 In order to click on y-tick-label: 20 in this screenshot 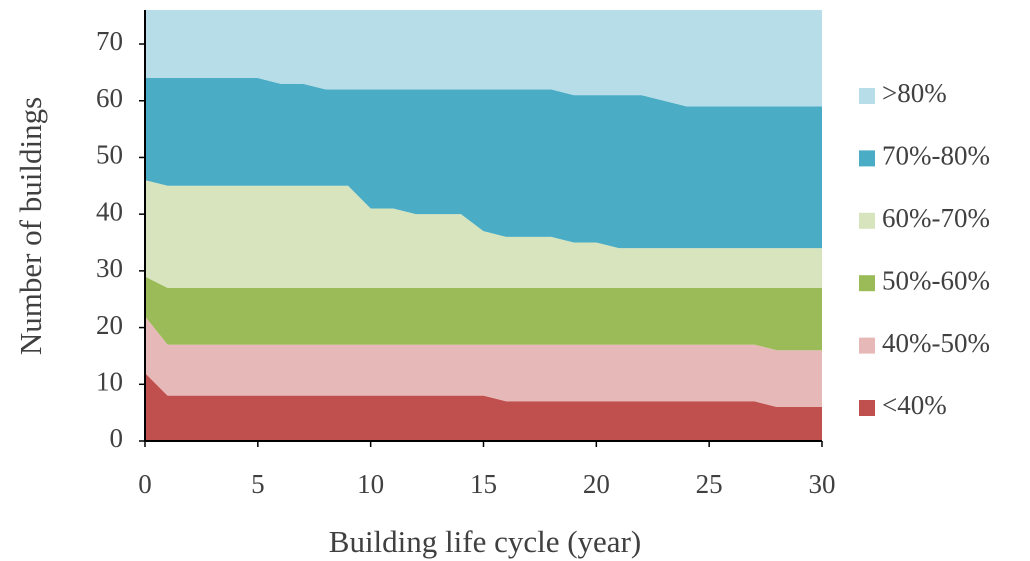, I will do `click(109, 325)`.